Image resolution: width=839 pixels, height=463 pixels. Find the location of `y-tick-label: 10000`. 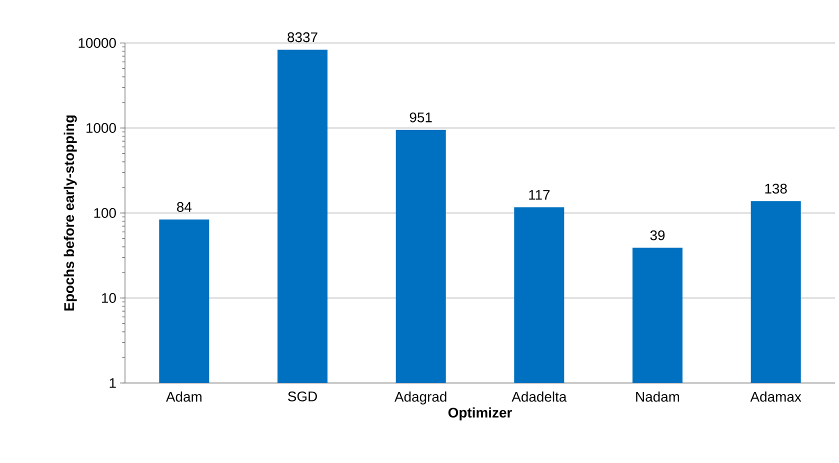

y-tick-label: 10000 is located at coordinates (97, 43).